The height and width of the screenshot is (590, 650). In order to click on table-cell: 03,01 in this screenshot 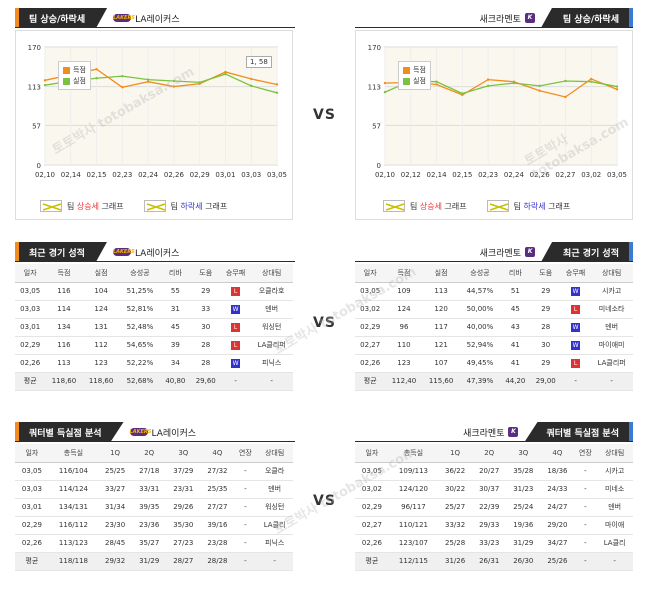, I will do `click(32, 507)`.